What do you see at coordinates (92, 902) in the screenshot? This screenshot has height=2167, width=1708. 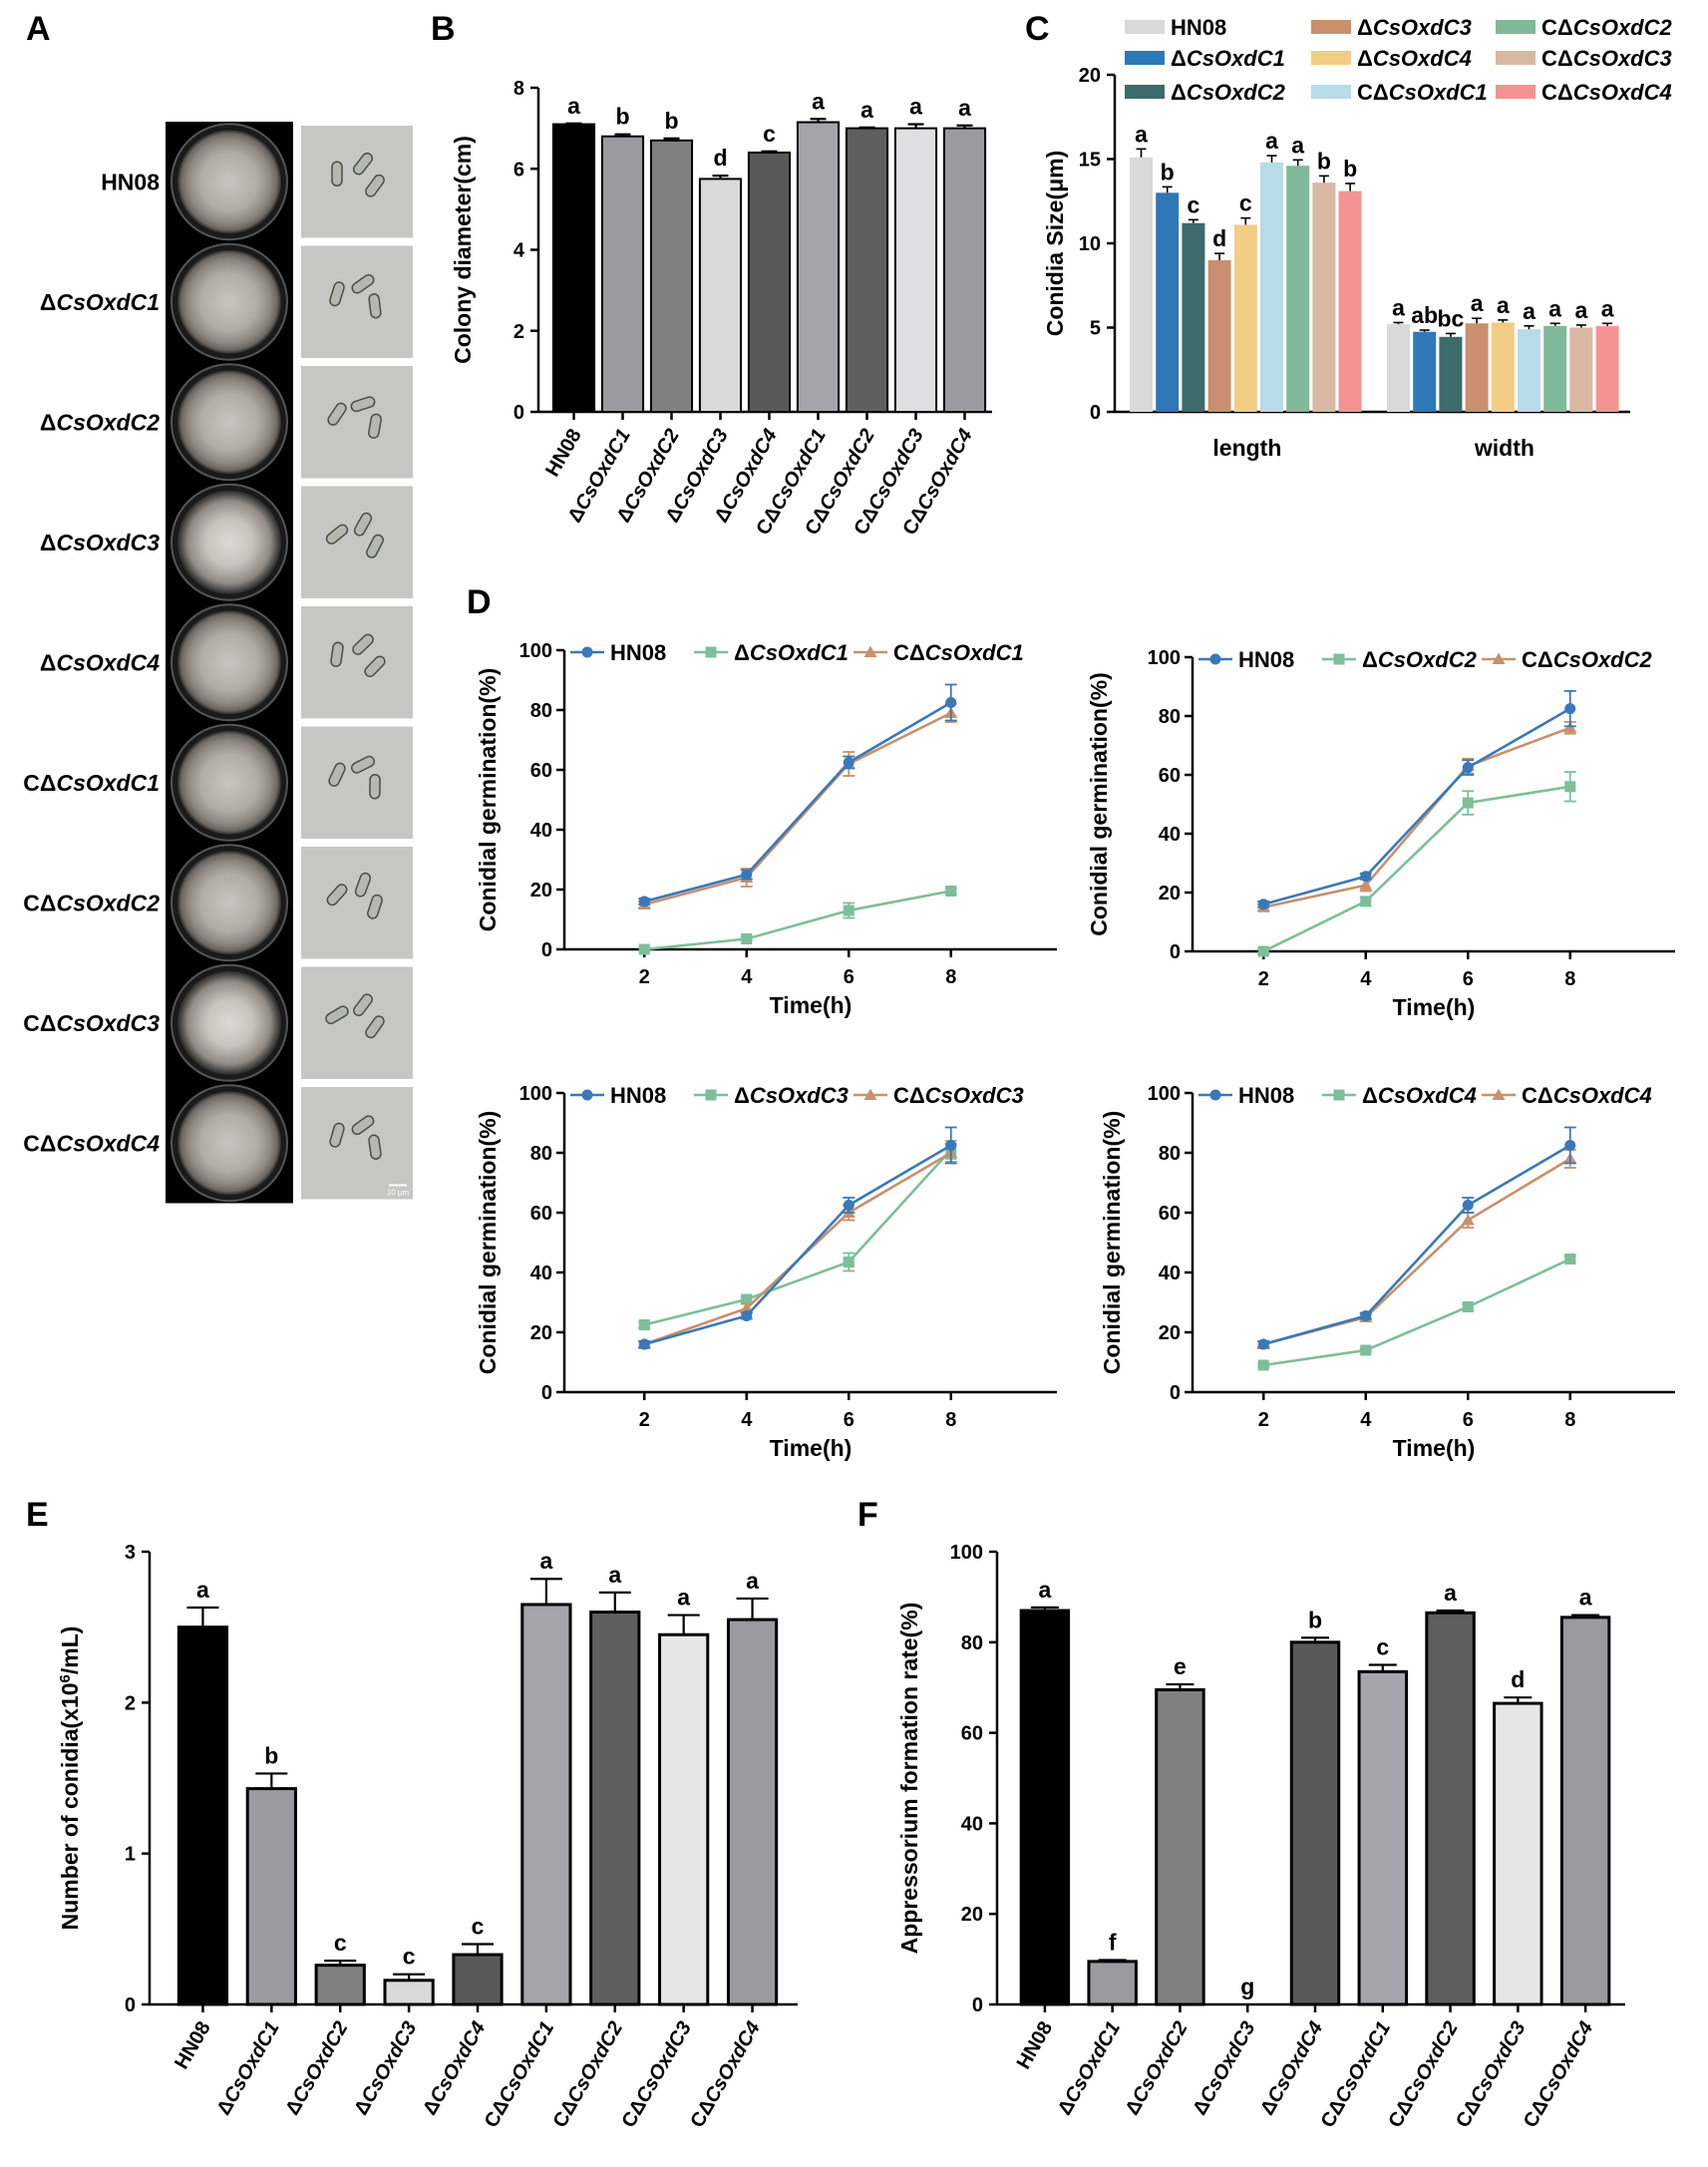 I see `strain-row-label: CΔCsOxdC2` at bounding box center [92, 902].